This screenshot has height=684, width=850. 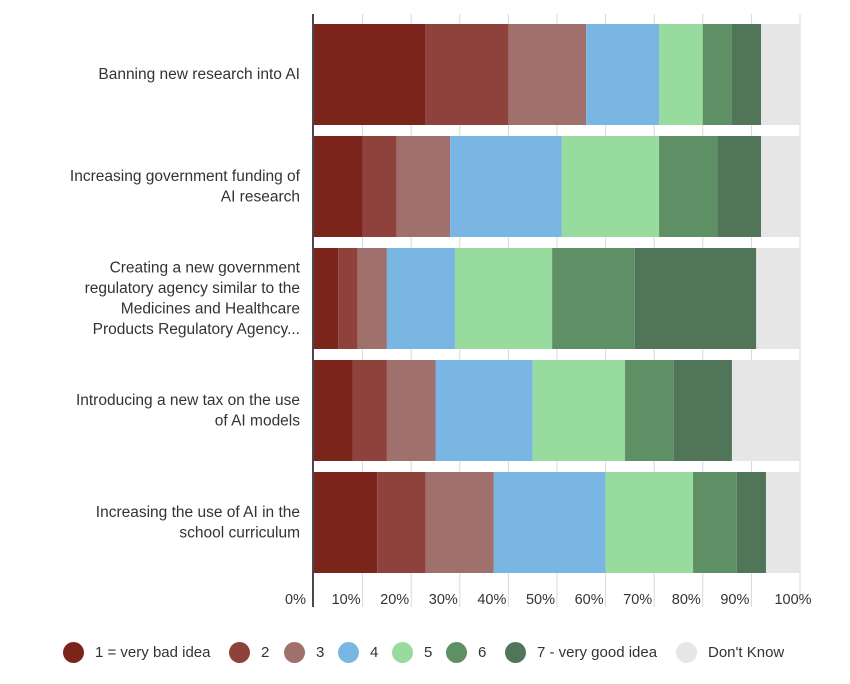 I want to click on legend-item-2: 2, so click(x=249, y=652).